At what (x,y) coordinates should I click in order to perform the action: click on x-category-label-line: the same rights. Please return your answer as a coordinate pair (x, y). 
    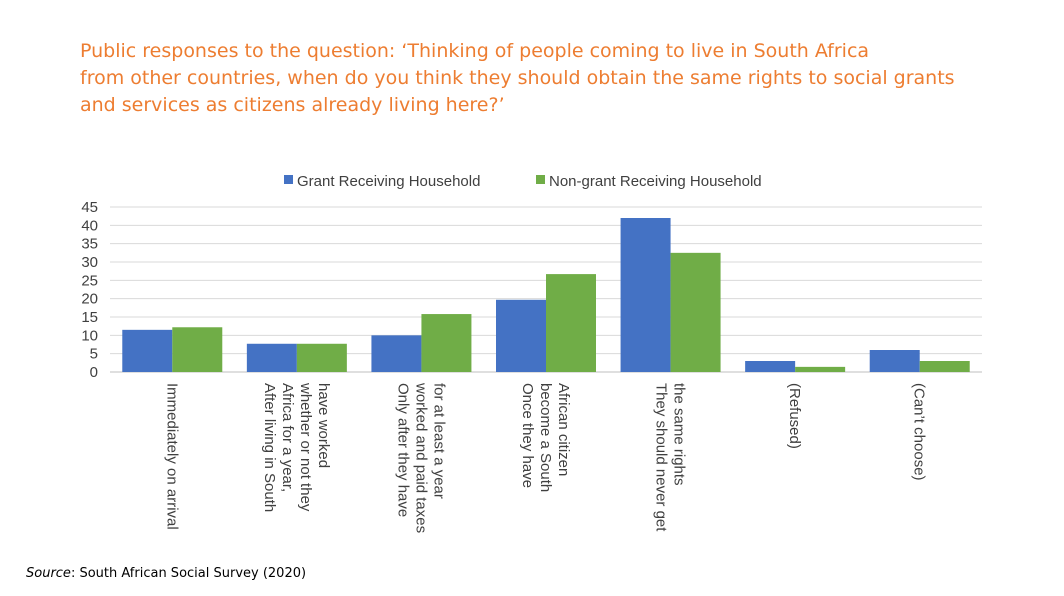
    Looking at the image, I should click on (679, 434).